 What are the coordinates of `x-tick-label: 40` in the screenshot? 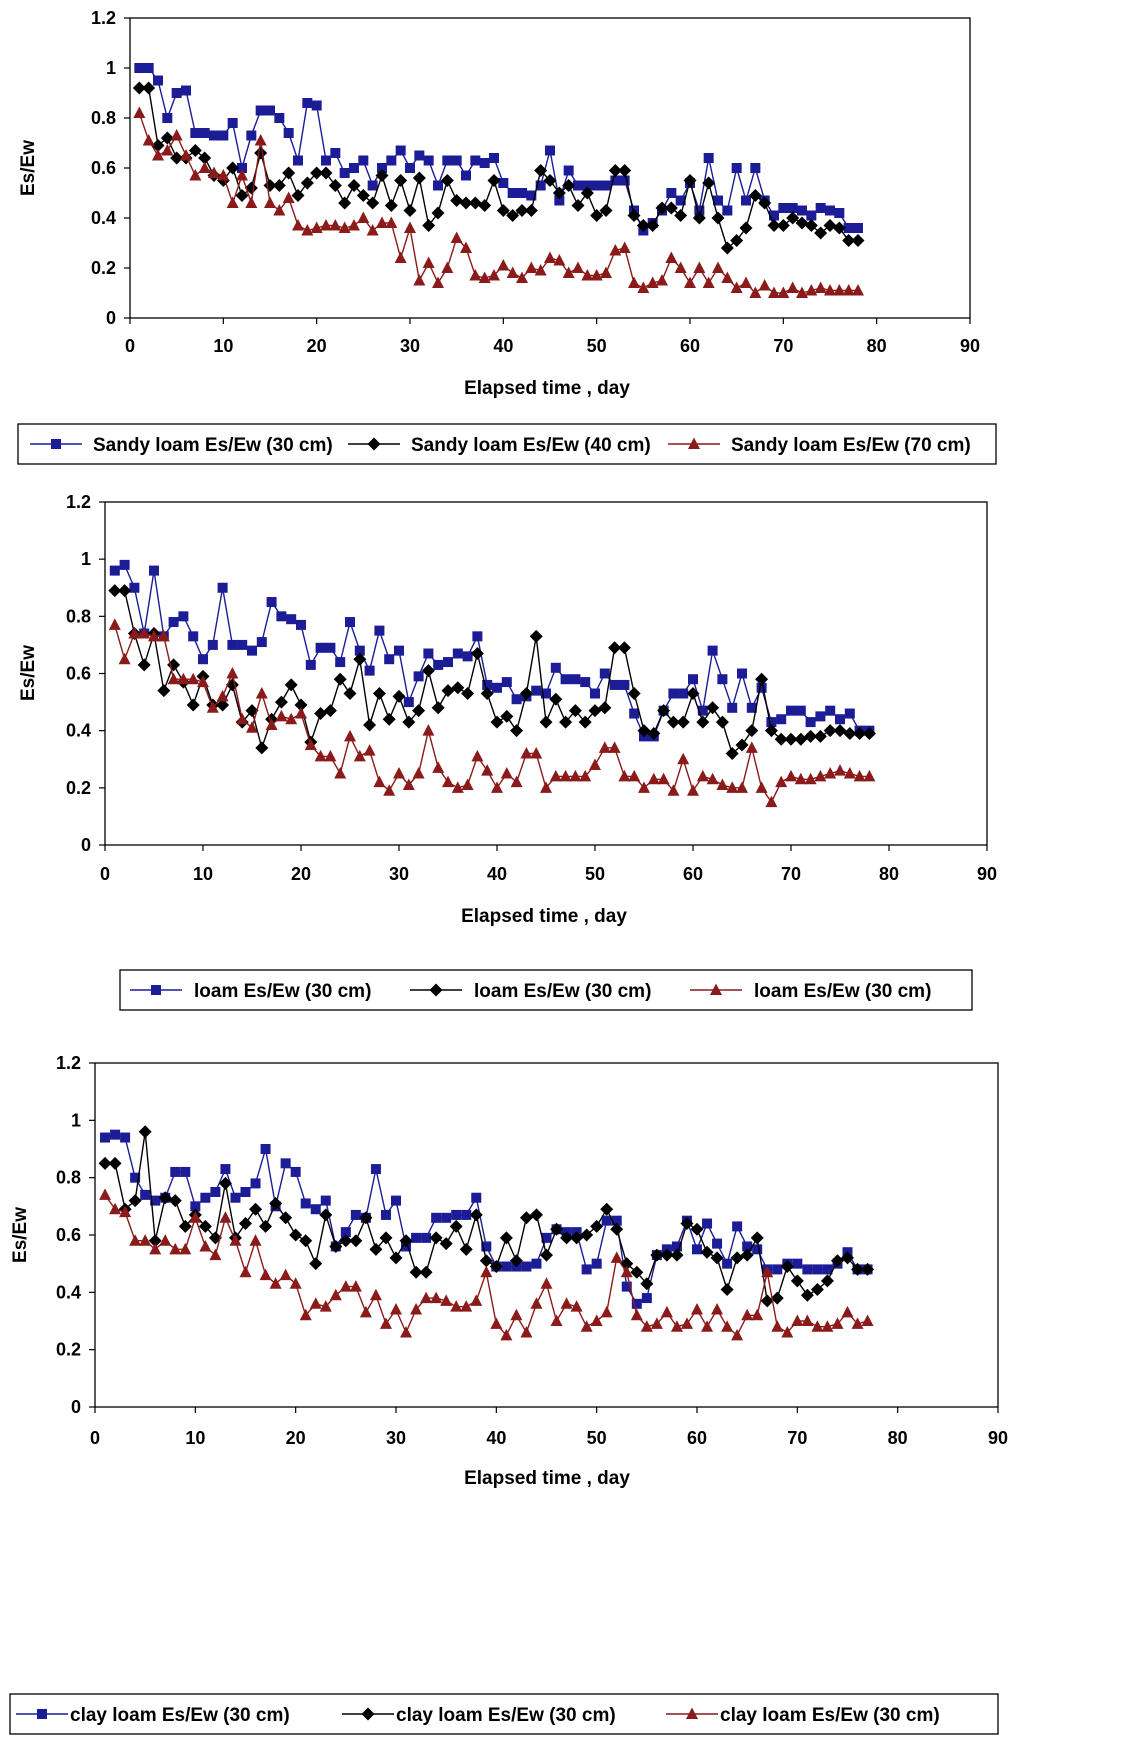 It's located at (503, 346).